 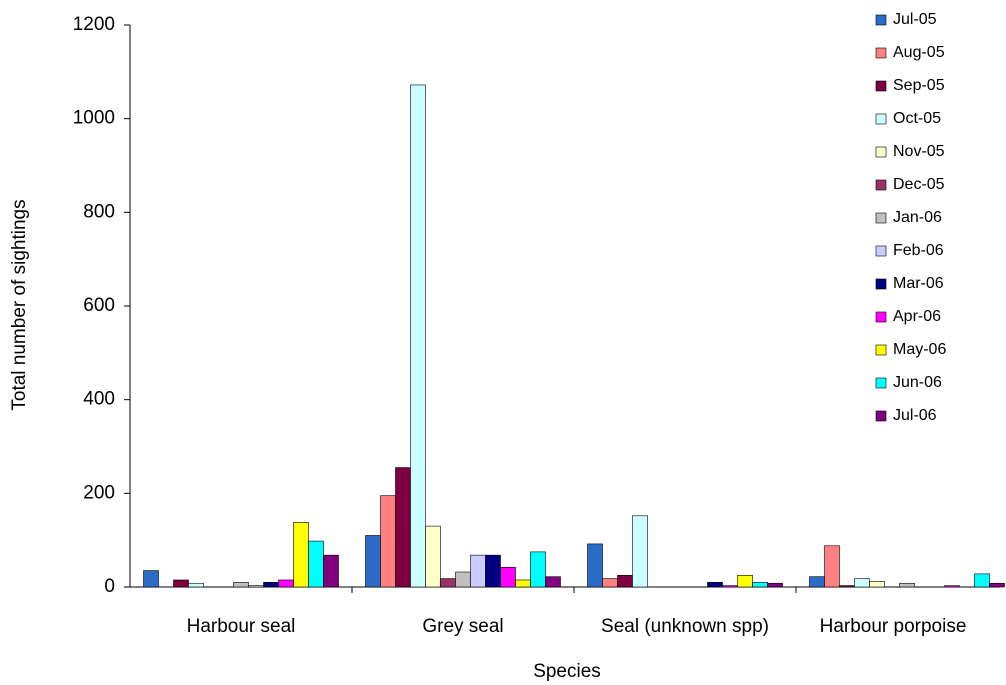 I want to click on legend-label: Oct-05, so click(x=917, y=118).